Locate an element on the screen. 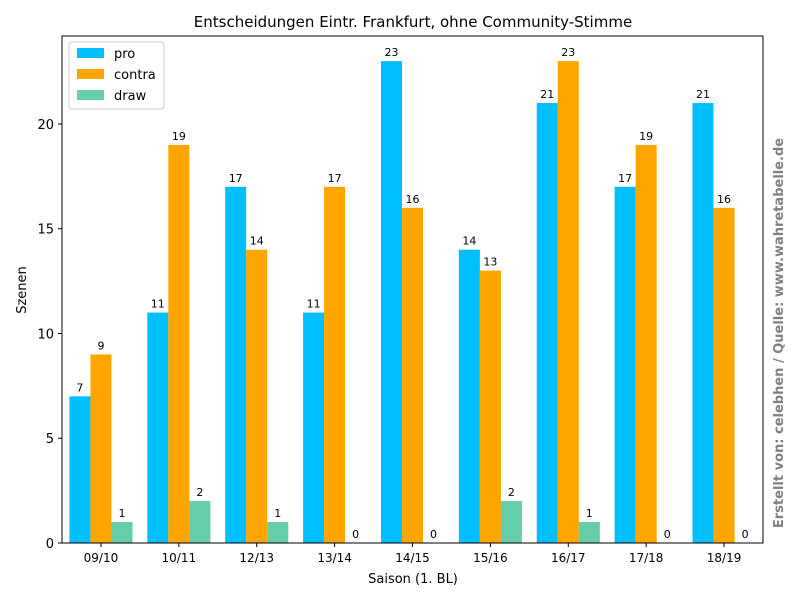 The image size is (800, 600). y-axis: 0 5 10 15 20 is located at coordinates (49, 335).